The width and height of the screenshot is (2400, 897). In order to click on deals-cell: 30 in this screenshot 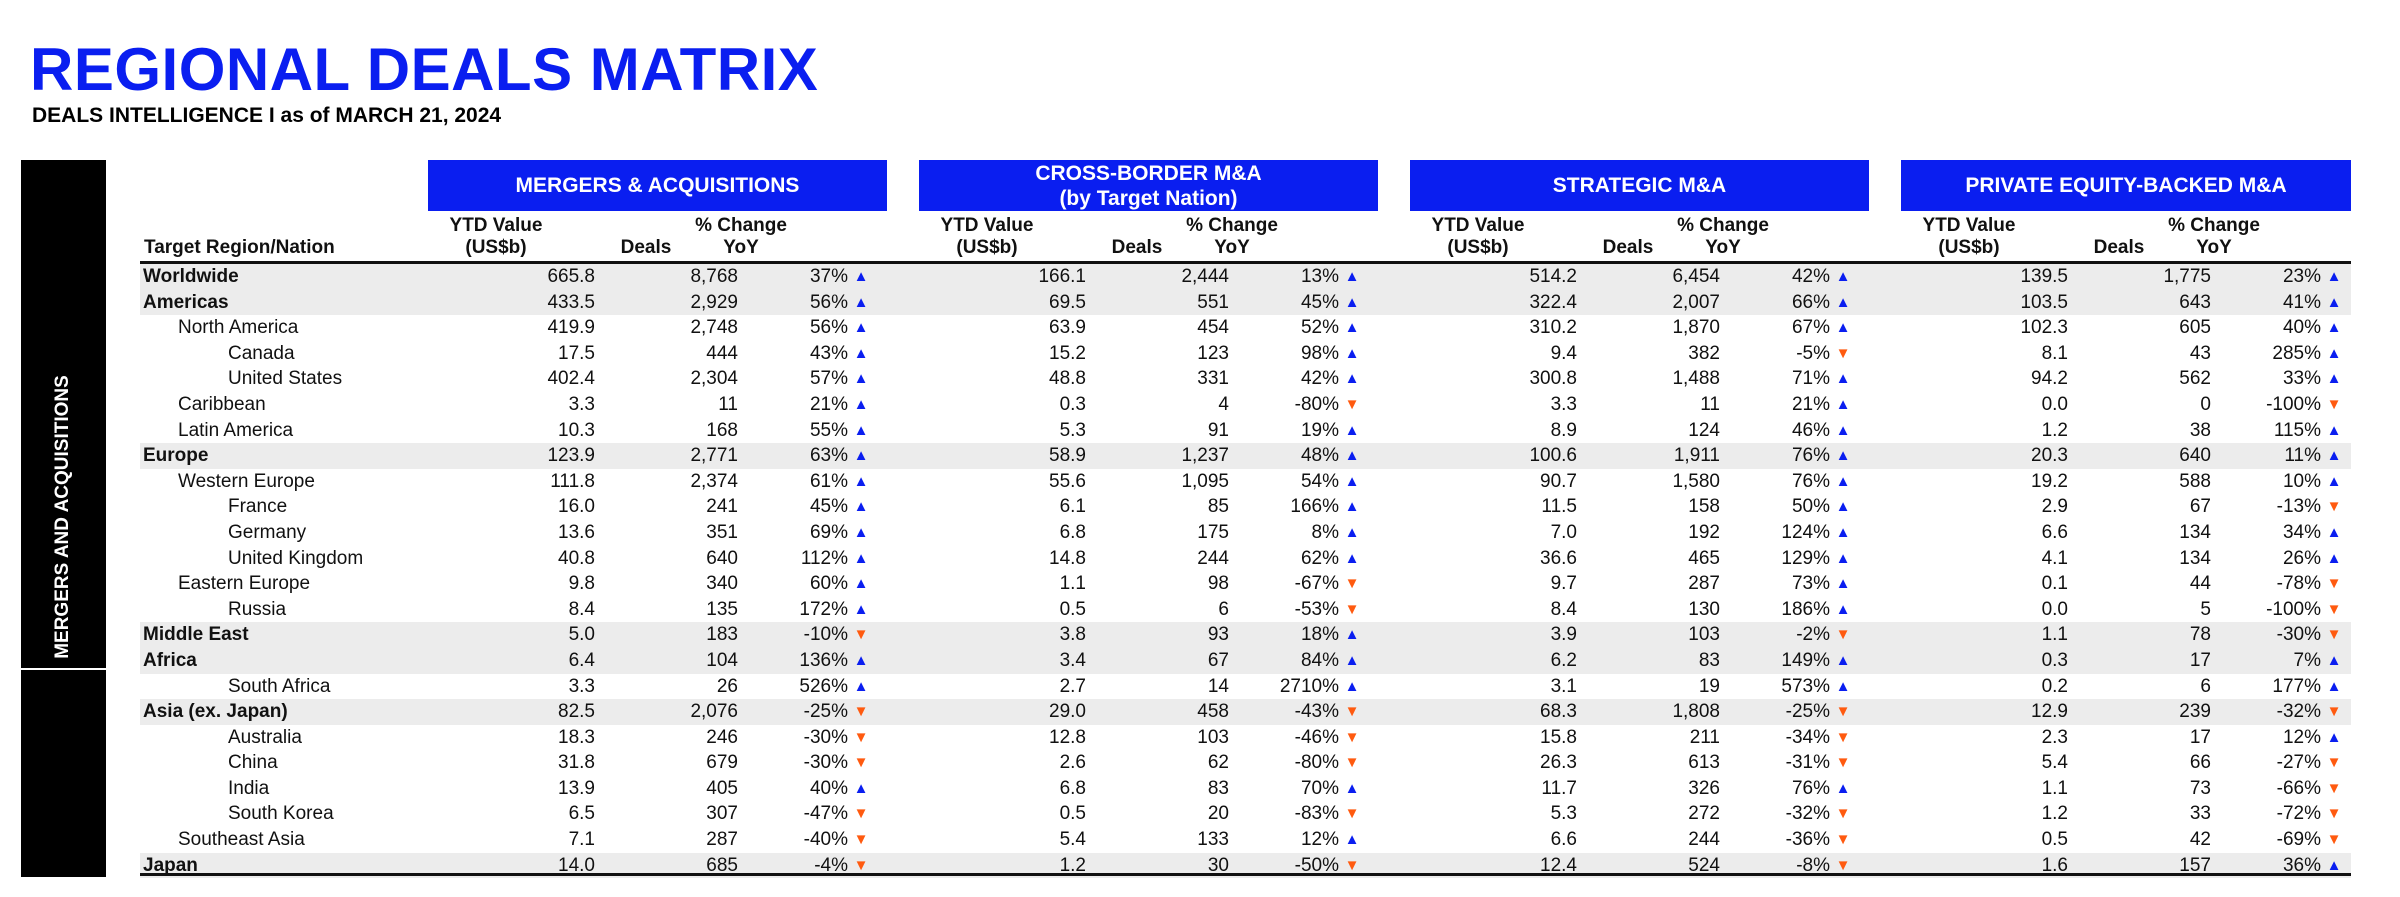, I will do `click(1218, 865)`.